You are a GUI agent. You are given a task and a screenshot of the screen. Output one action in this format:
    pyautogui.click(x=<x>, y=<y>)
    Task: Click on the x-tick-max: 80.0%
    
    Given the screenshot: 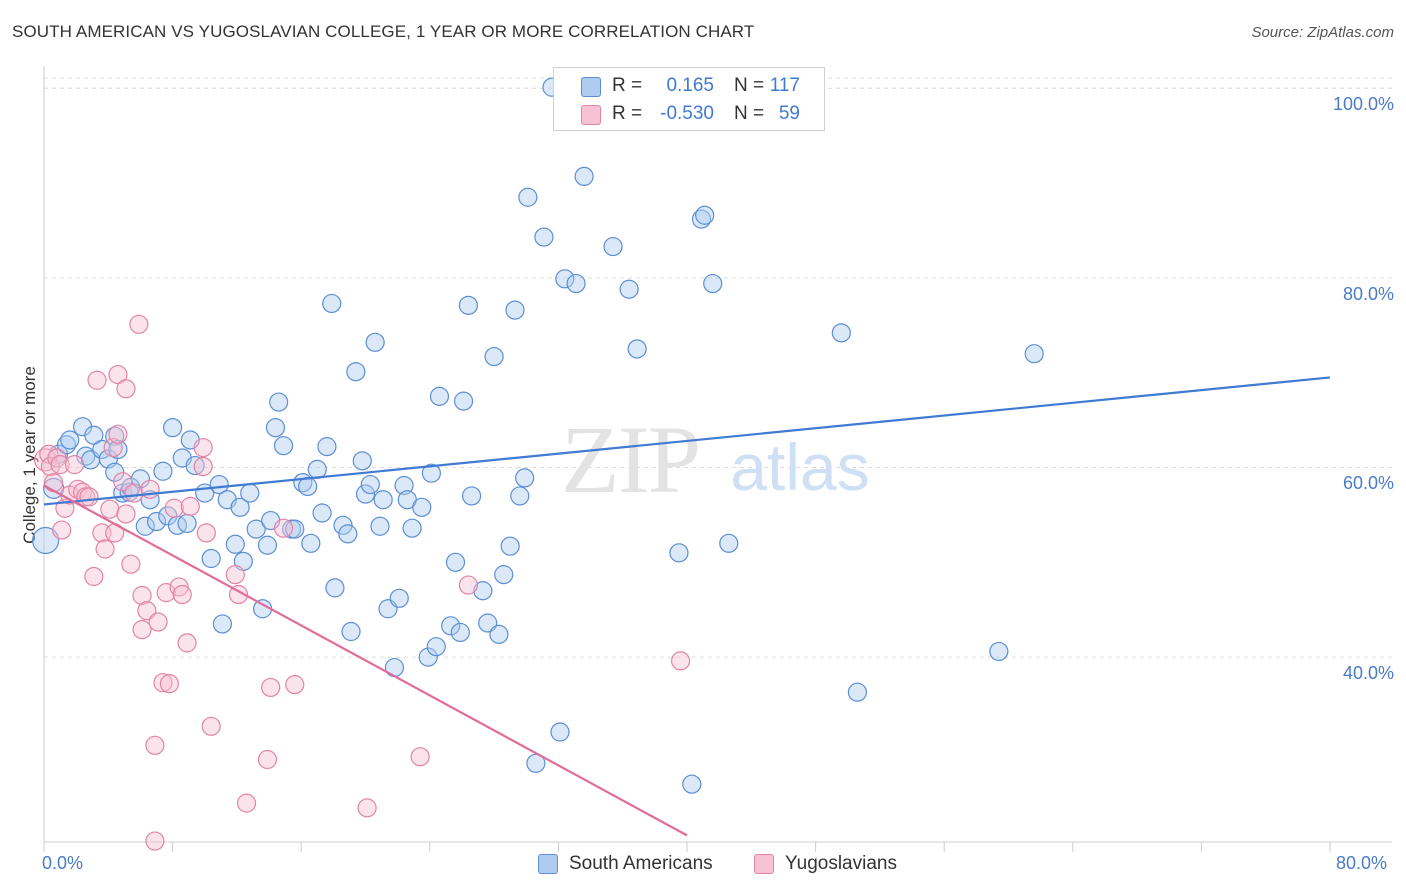 What is the action you would take?
    pyautogui.click(x=1362, y=863)
    